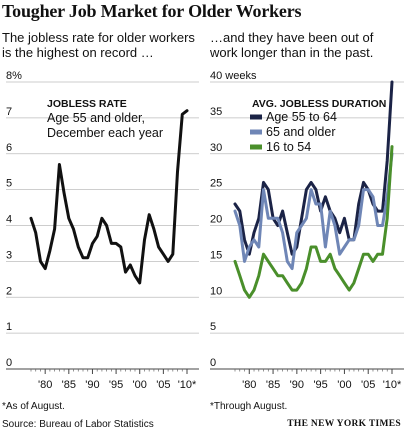  Describe the element at coordinates (216, 255) in the screenshot. I see `y-tick-label: 15` at that location.